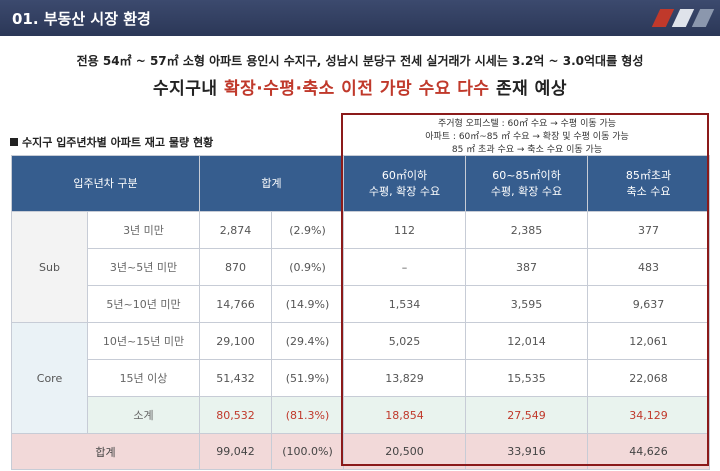 This screenshot has width=720, height=471. I want to click on header-col-85-l1: 85㎡초과, so click(648, 175).